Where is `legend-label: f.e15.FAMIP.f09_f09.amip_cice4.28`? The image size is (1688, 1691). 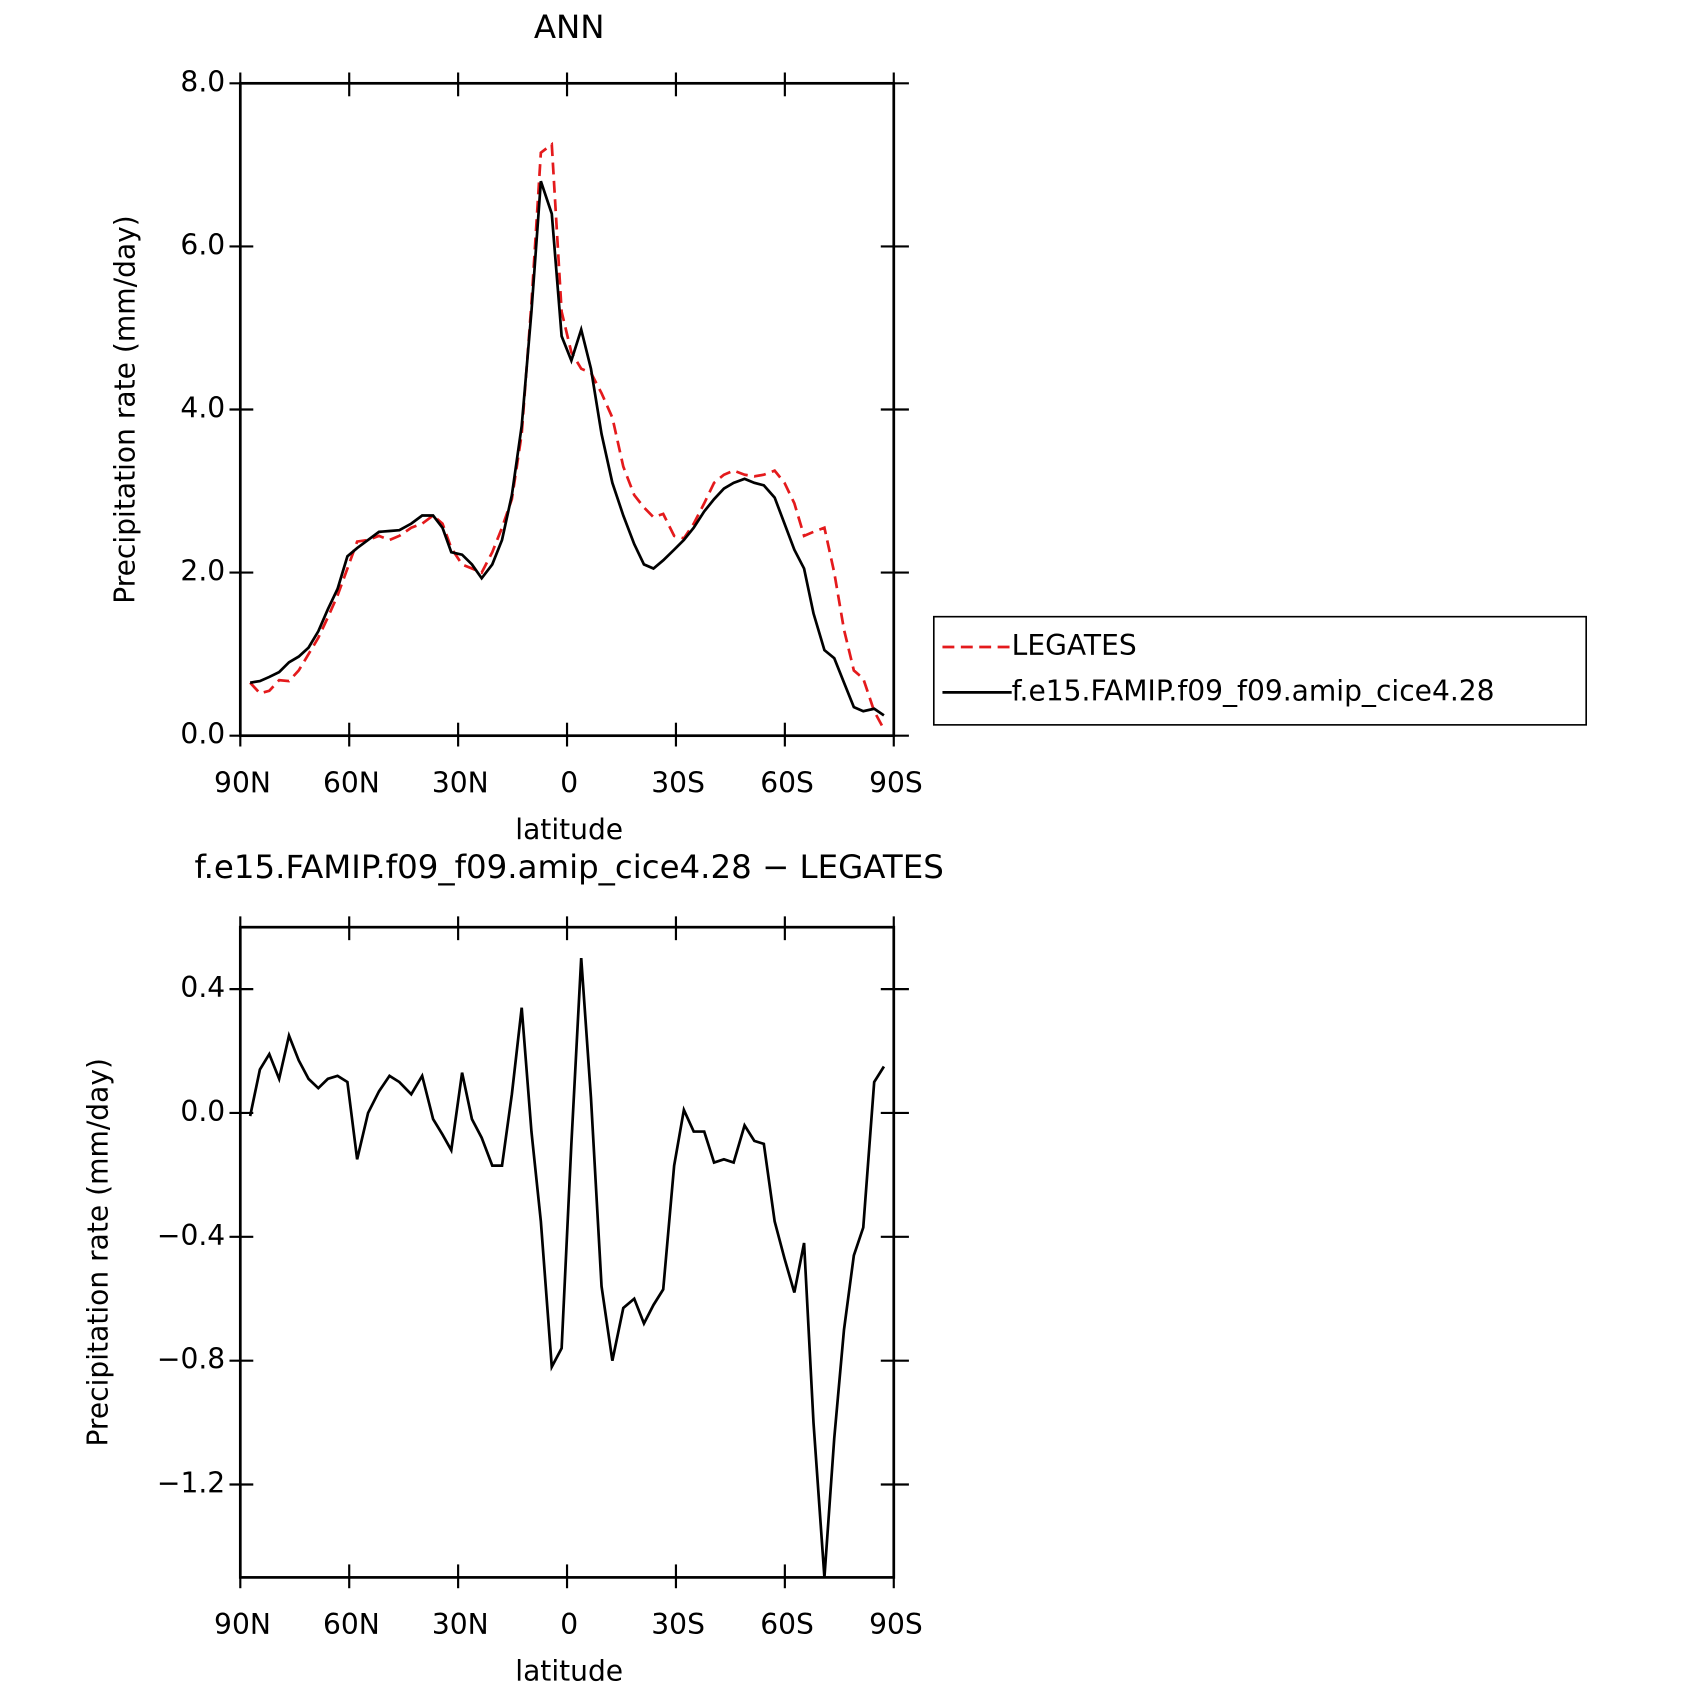 legend-label: f.e15.FAMIP.f09_f09.amip_cice4.28 is located at coordinates (1253, 690).